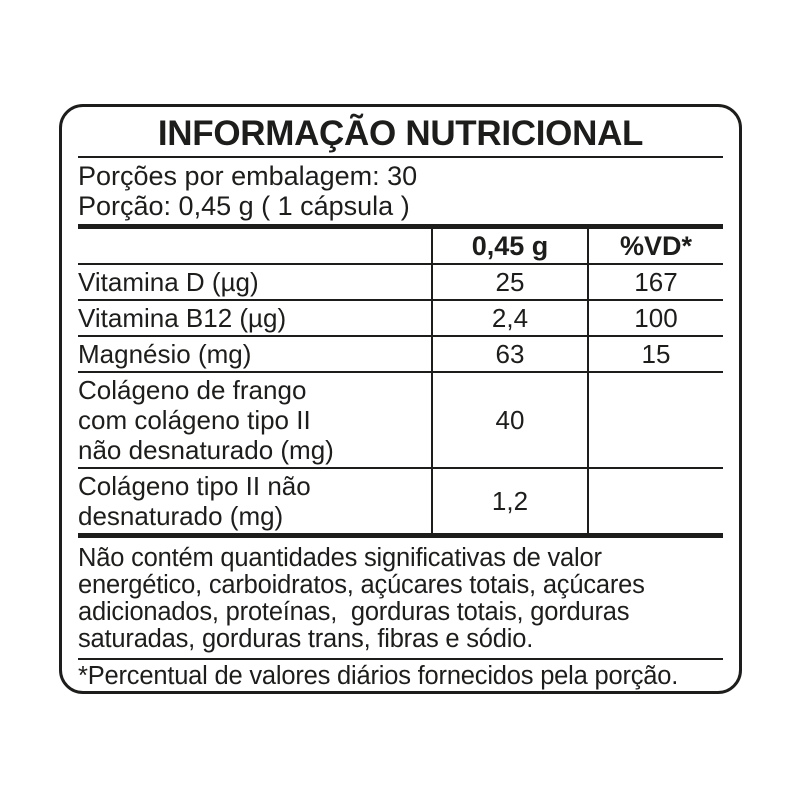 The width and height of the screenshot is (800, 800). Describe the element at coordinates (655, 246) in the screenshot. I see `header-vd: %VD*` at that location.